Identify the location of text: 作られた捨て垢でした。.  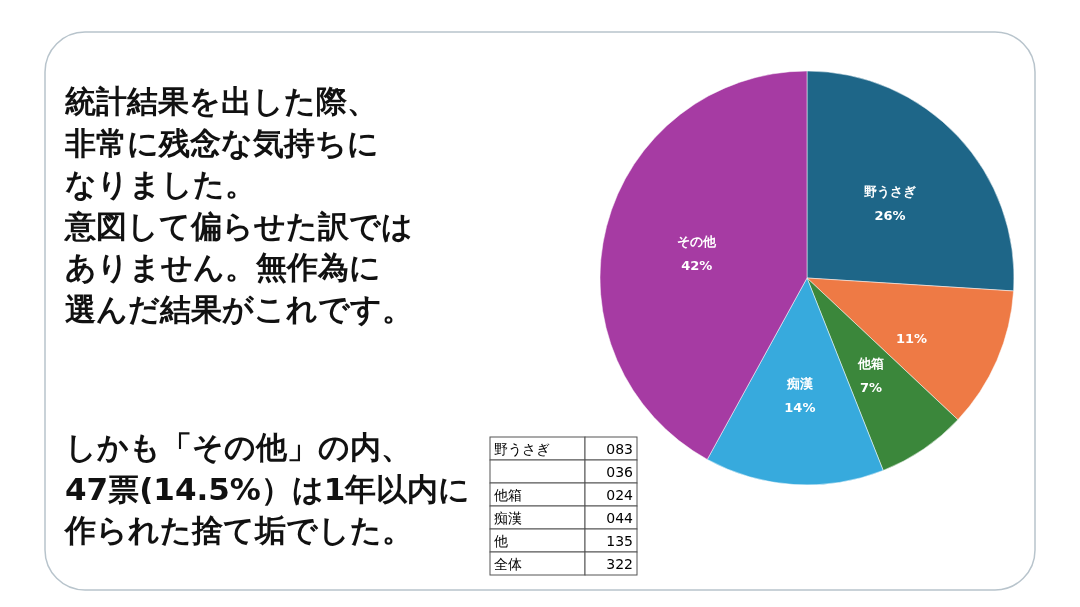
(238, 530).